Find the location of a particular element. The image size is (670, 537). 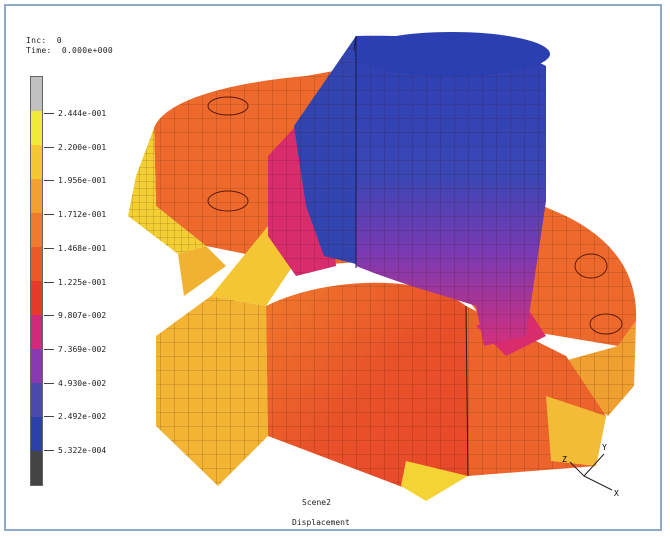

legend-value: 1.712e-001 is located at coordinates (82, 215).